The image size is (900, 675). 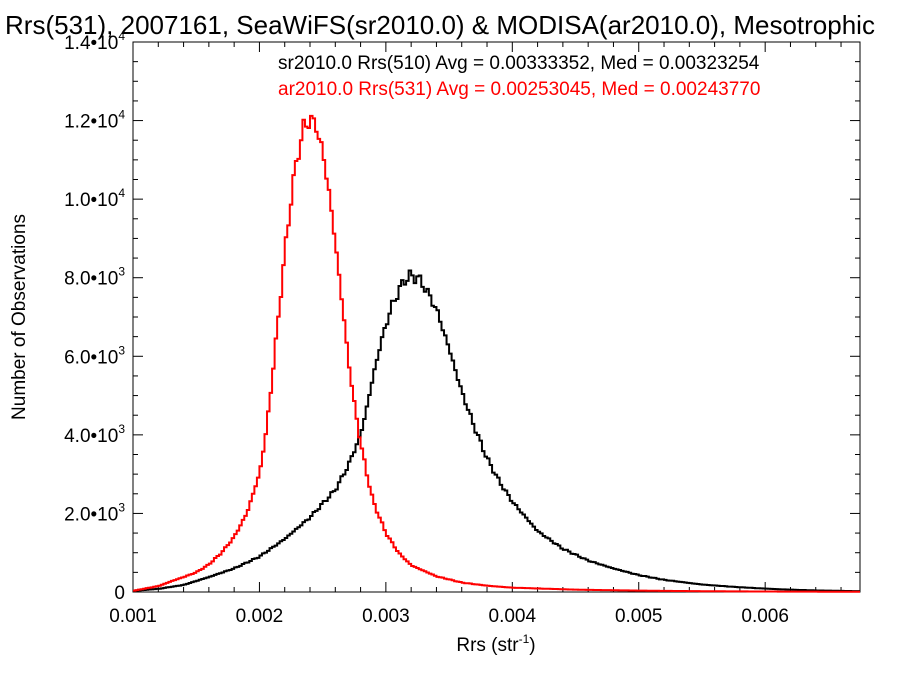 What do you see at coordinates (94, 355) in the screenshot?
I see `y-tick-label: 6.0•103` at bounding box center [94, 355].